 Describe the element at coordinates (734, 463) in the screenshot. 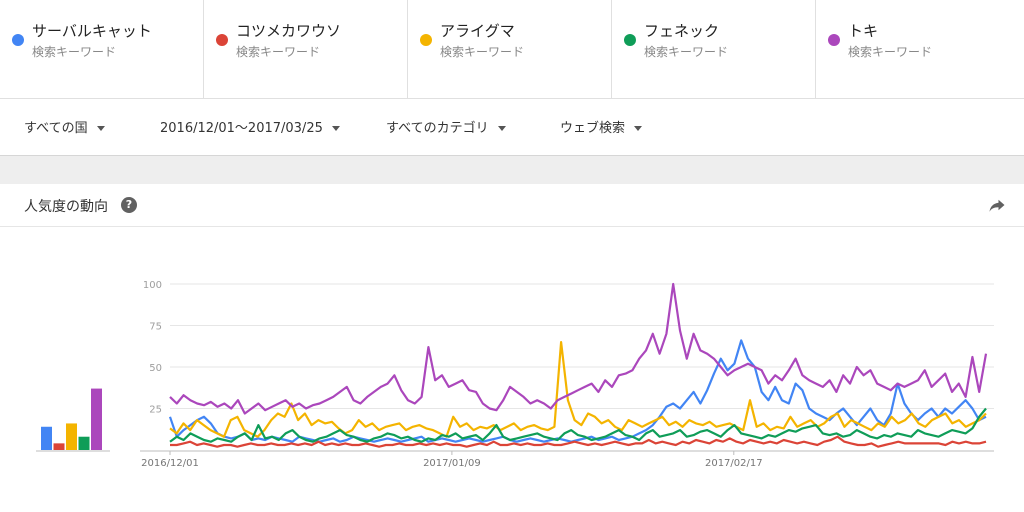

I see `x-tick-label: 2017/02/17` at that location.